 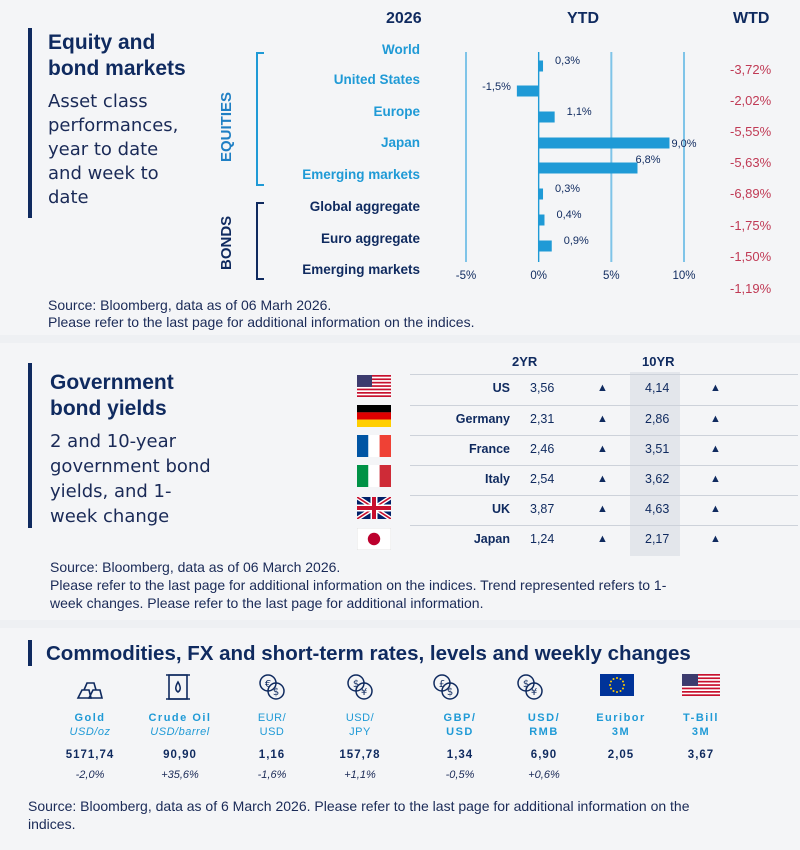 What do you see at coordinates (683, 144) in the screenshot?
I see `ytd-value-label: 9,0%` at bounding box center [683, 144].